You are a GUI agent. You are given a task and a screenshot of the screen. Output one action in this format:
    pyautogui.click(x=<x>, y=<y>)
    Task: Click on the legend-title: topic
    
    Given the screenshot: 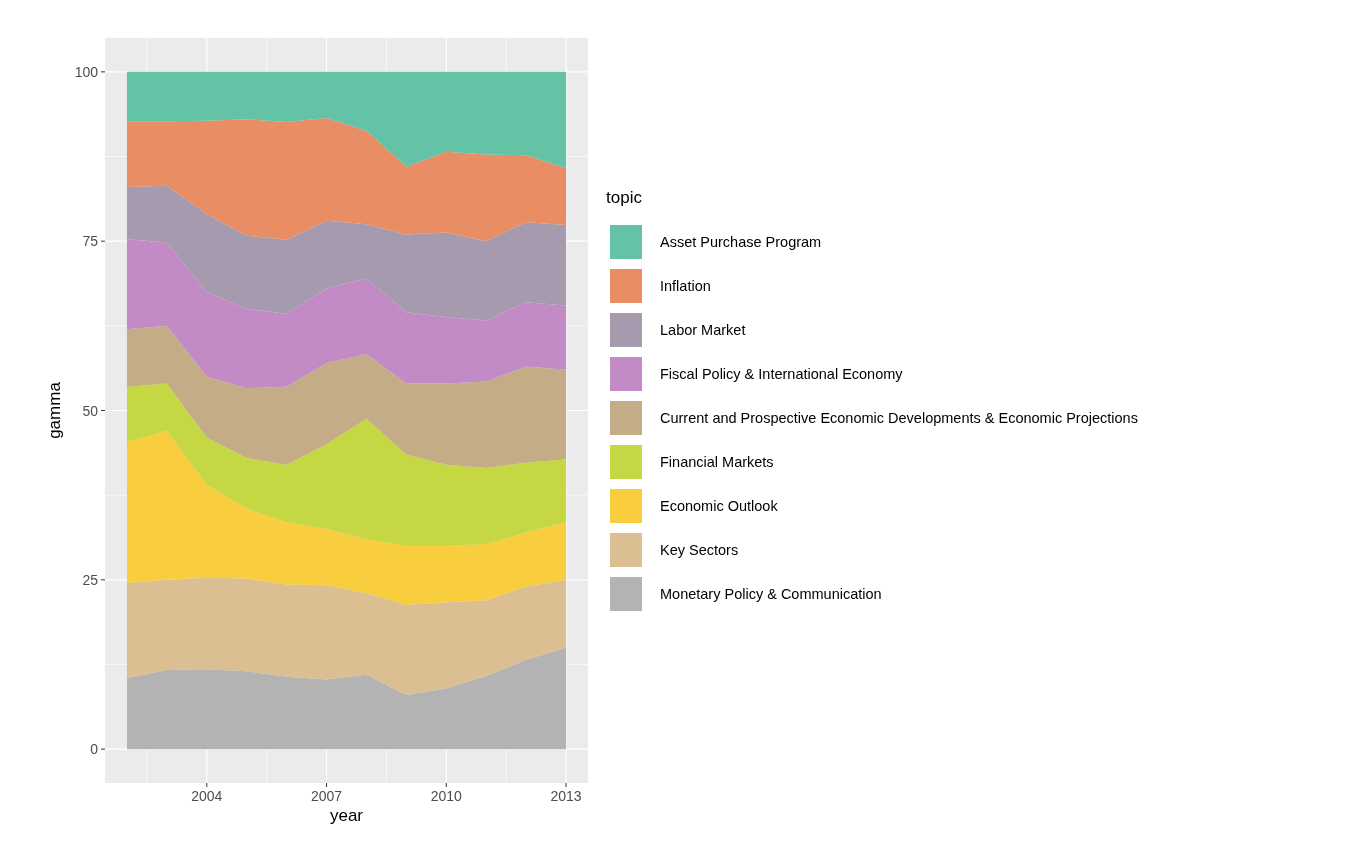 What is the action you would take?
    pyautogui.click(x=624, y=197)
    